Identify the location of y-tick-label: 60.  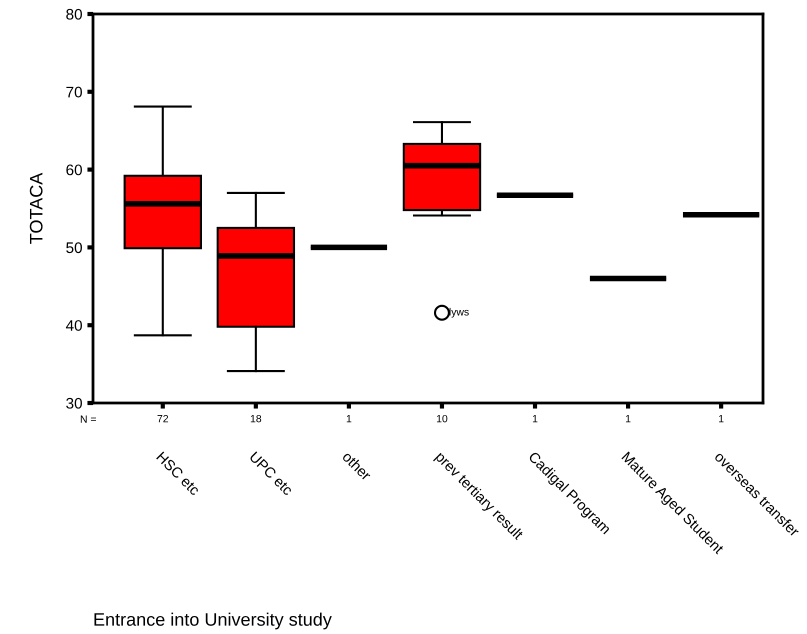
(74, 170).